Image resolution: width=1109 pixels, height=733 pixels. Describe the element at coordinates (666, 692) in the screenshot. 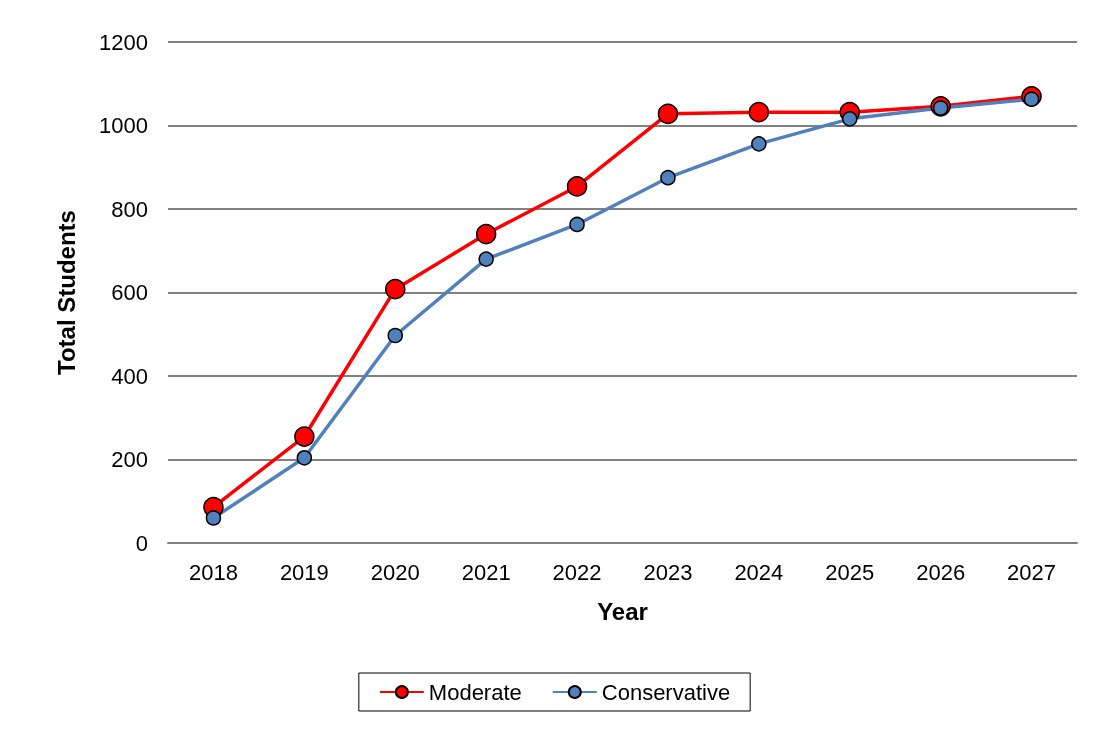

I see `legend-label: Conservative` at that location.